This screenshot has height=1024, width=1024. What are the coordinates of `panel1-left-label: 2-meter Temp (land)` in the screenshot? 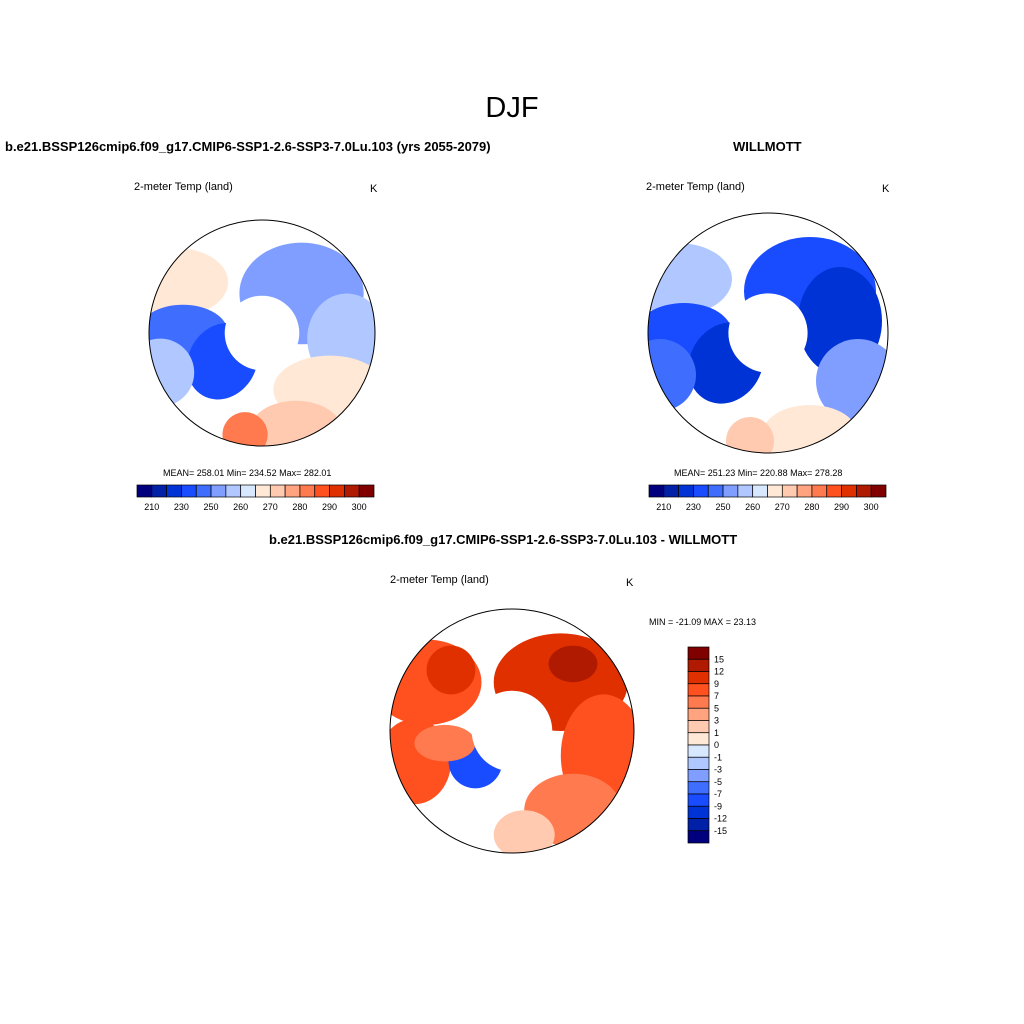 It's located at (183, 187).